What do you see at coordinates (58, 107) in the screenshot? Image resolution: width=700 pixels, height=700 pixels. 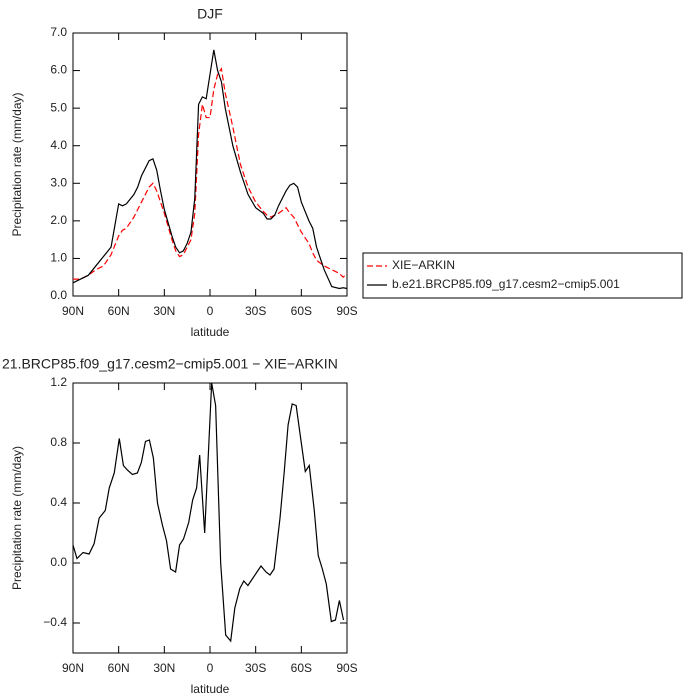 I see `y-tick-label: 5.0` at bounding box center [58, 107].